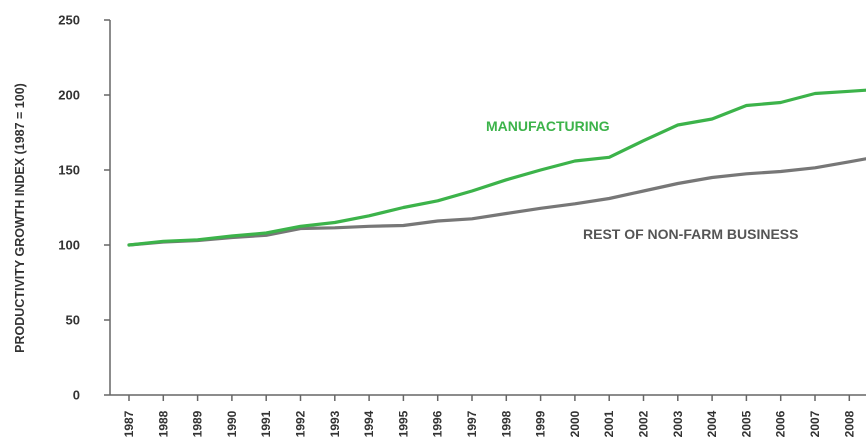  What do you see at coordinates (438, 423) in the screenshot?
I see `x-tick-label: 1996` at bounding box center [438, 423].